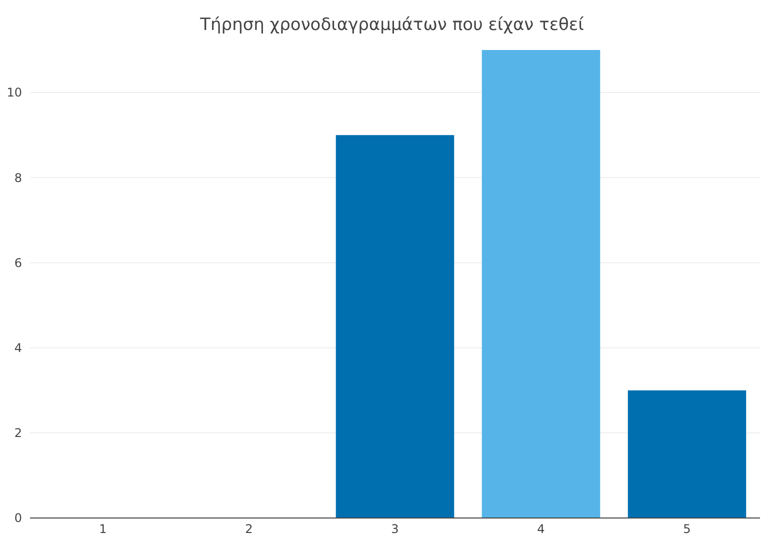 This screenshot has width=764, height=538. Describe the element at coordinates (18, 433) in the screenshot. I see `y-tick-label: 2` at that location.